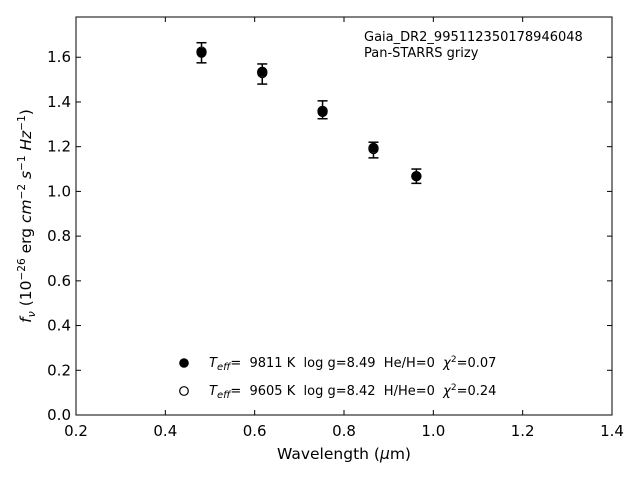 The width and height of the screenshot is (640, 480). I want to click on legend-marker-filled, so click(184, 363).